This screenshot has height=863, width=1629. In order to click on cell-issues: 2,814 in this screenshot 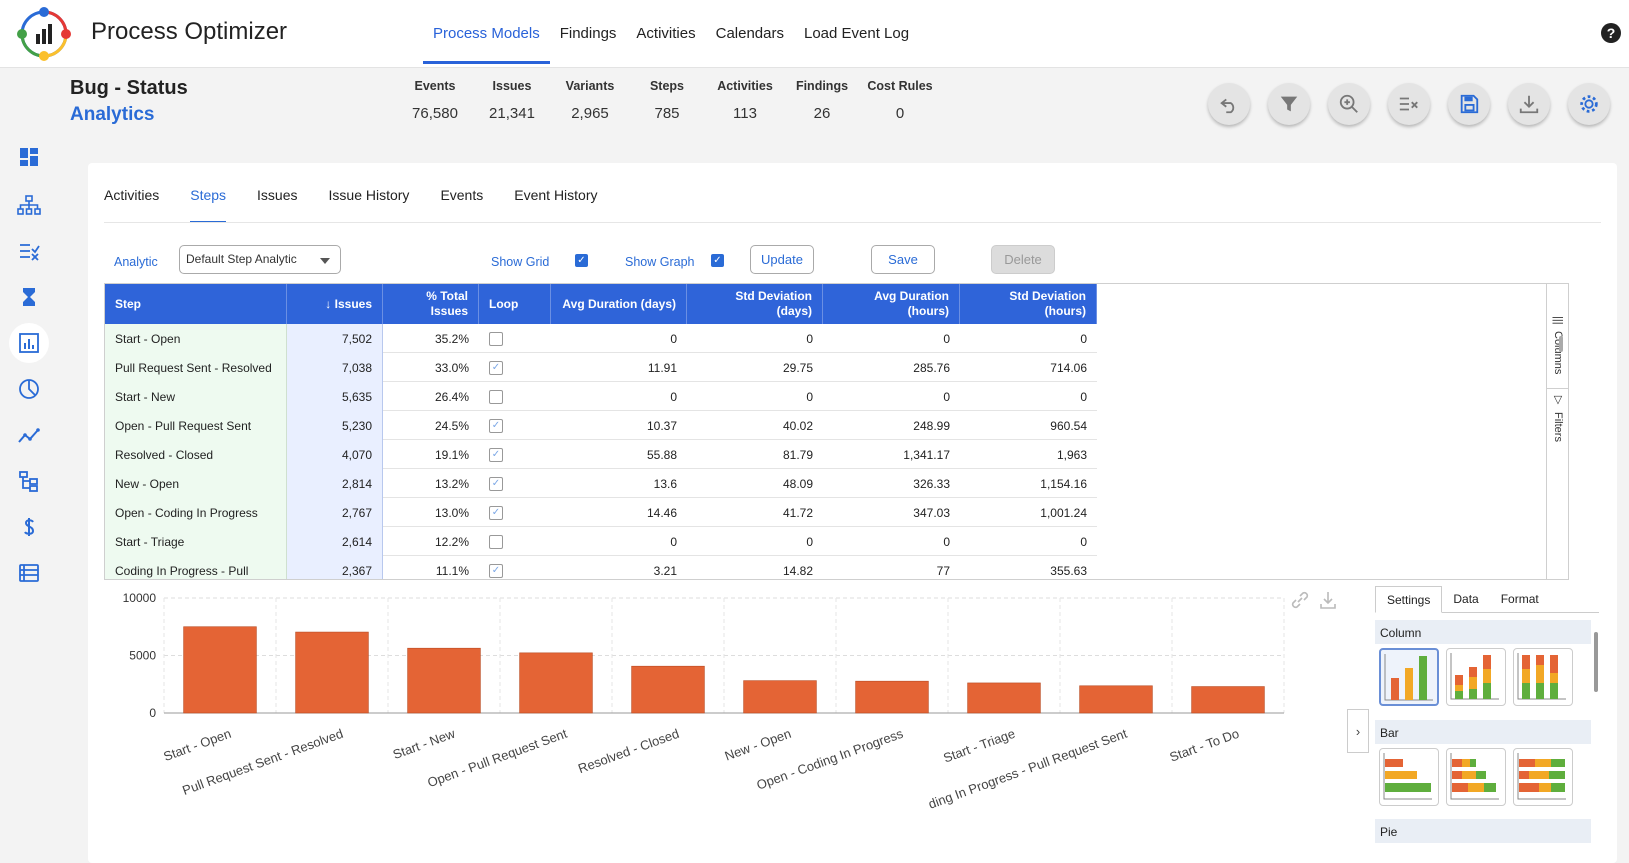, I will do `click(335, 483)`.